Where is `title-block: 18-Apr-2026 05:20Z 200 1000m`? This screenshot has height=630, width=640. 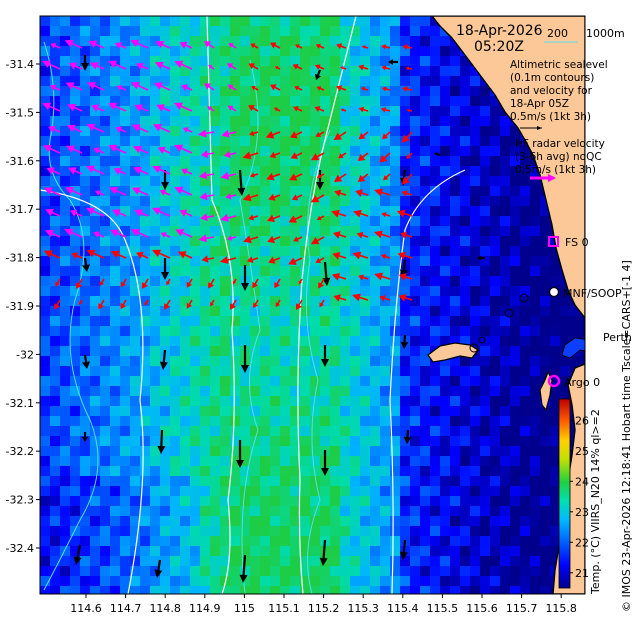 title-block: 18-Apr-2026 05:20Z 200 1000m is located at coordinates (540, 39).